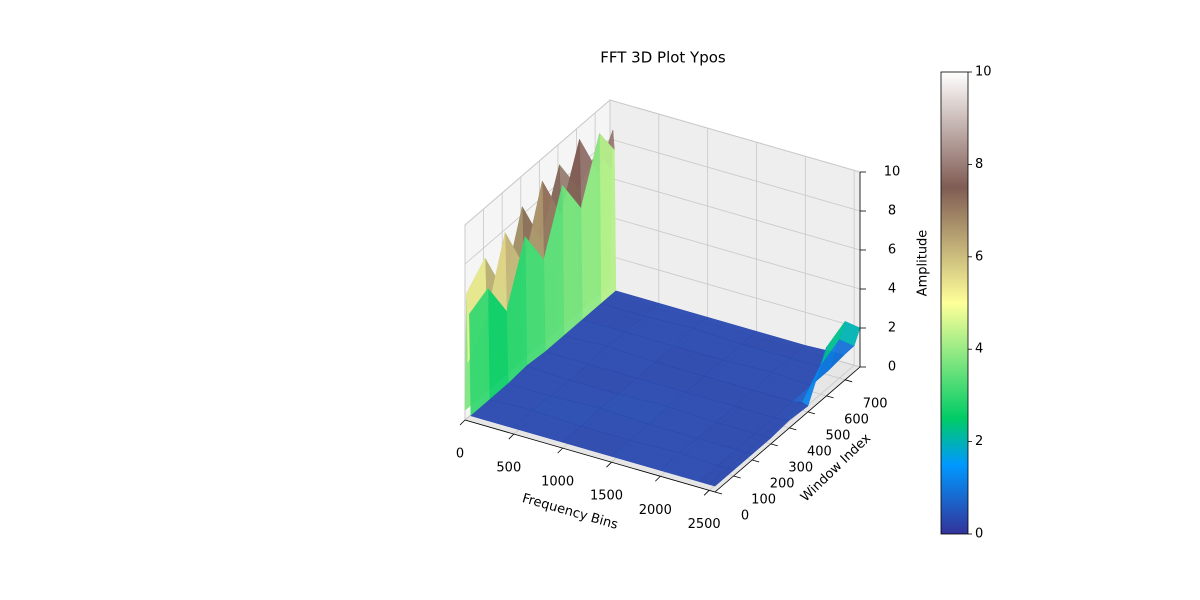 This screenshot has height=600, width=1200. Describe the element at coordinates (892, 172) in the screenshot. I see `z-tick-label: 10` at that location.